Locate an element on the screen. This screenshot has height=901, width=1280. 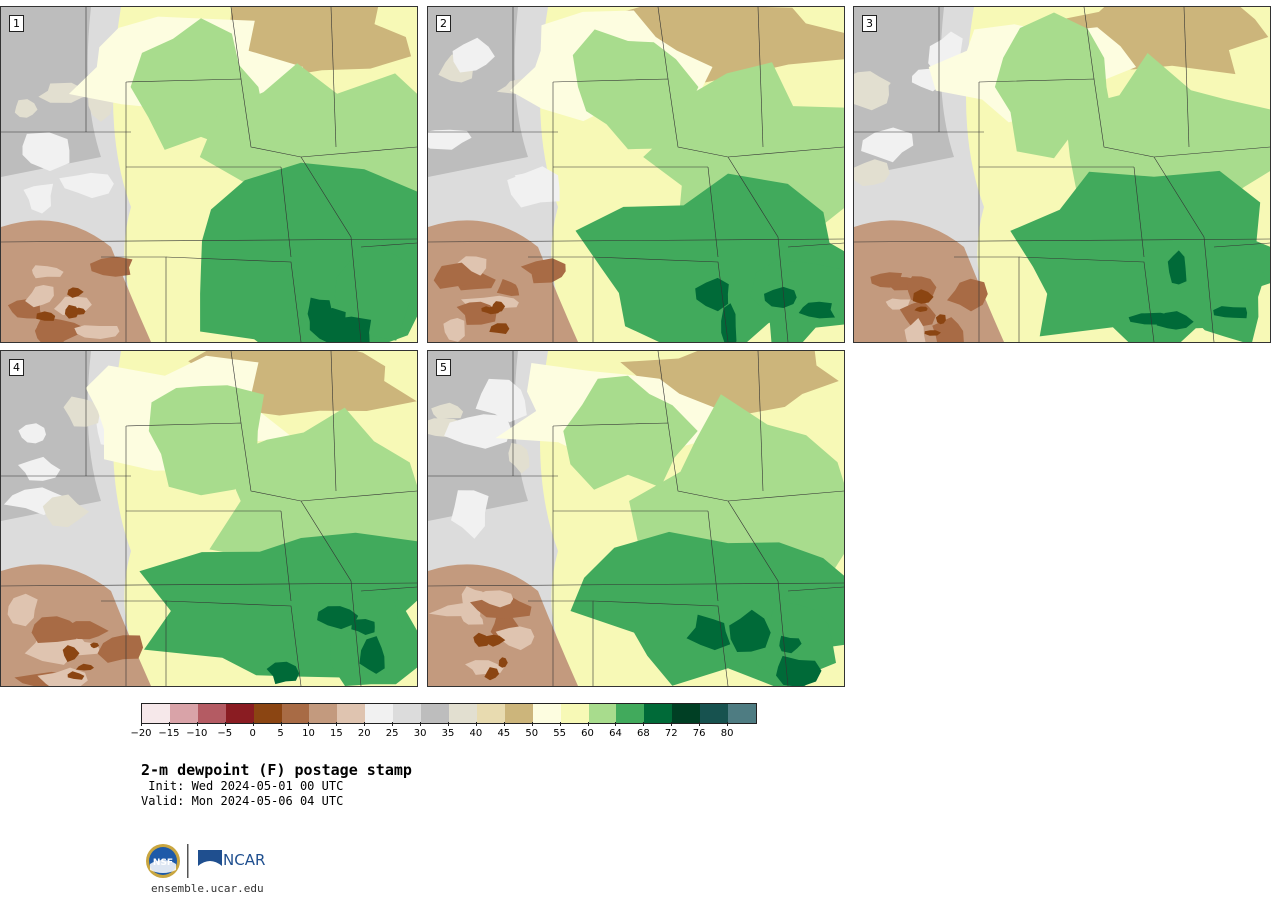
colorbar-tick-label: 68 is located at coordinates (643, 733).